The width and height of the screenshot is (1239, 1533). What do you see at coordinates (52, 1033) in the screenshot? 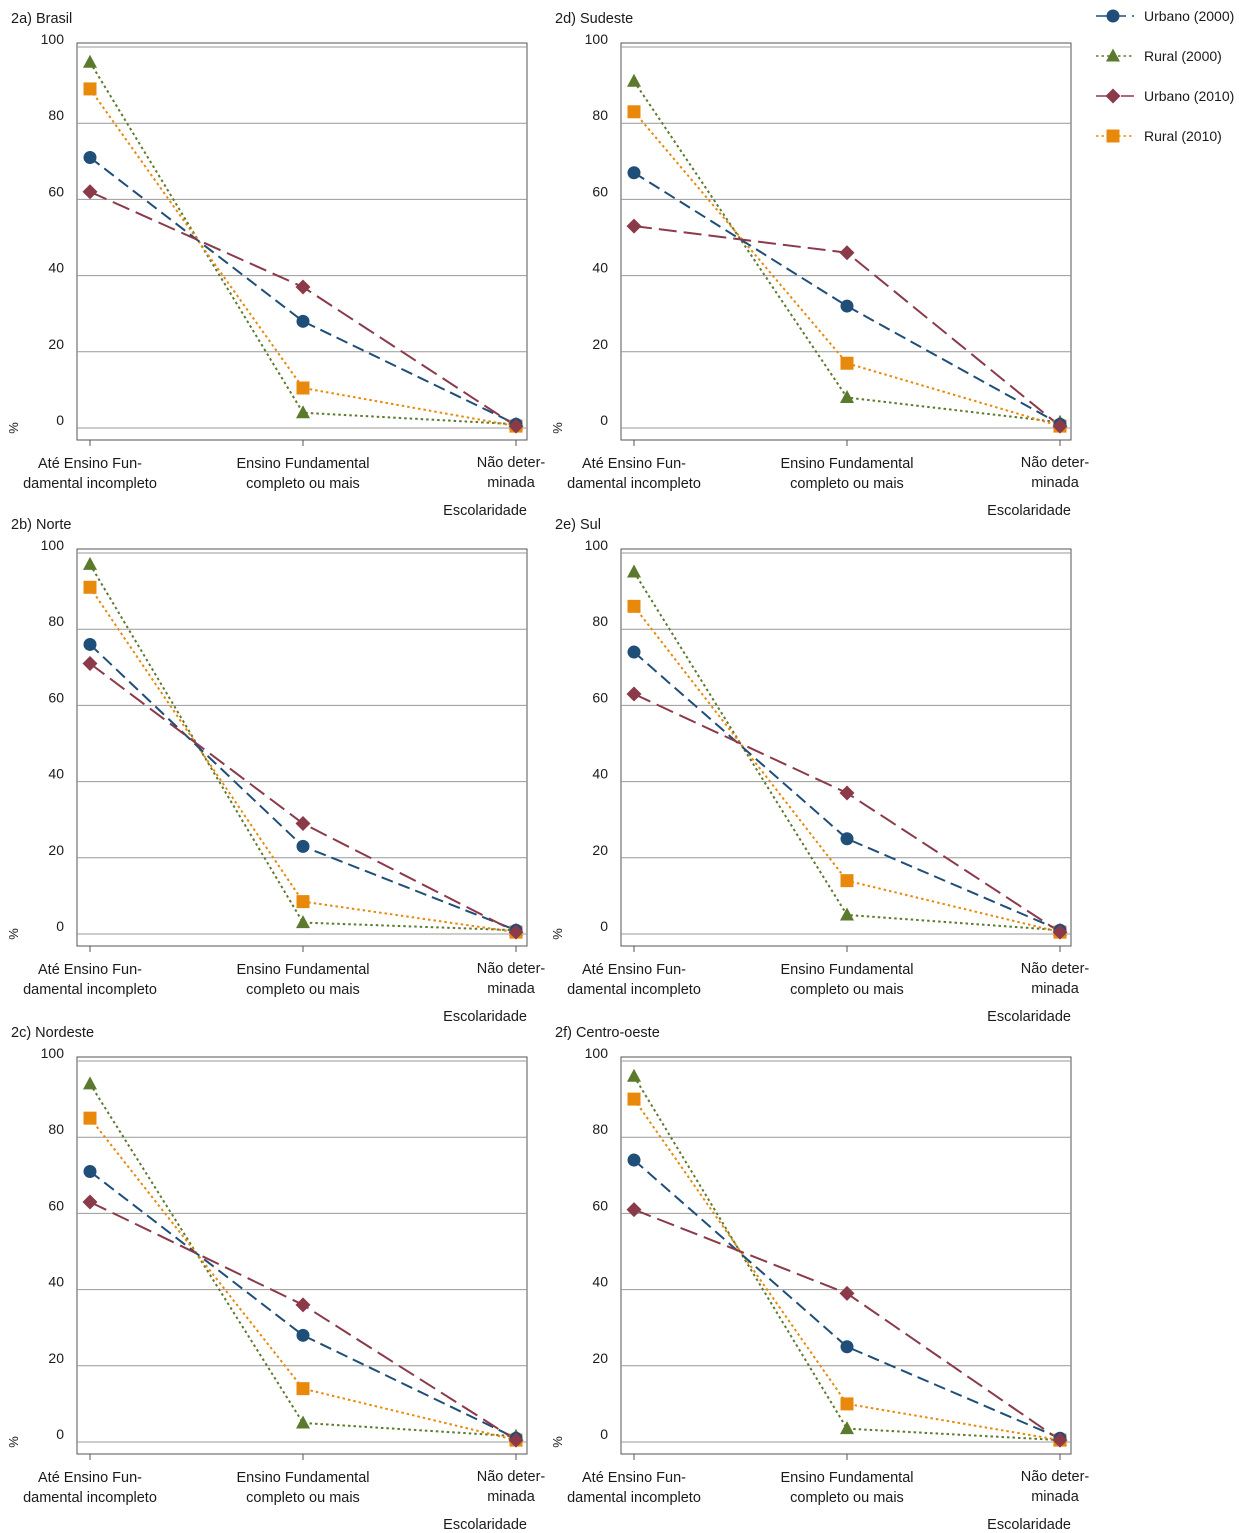
I see `panel-title: 2c) Nordeste` at bounding box center [52, 1033].